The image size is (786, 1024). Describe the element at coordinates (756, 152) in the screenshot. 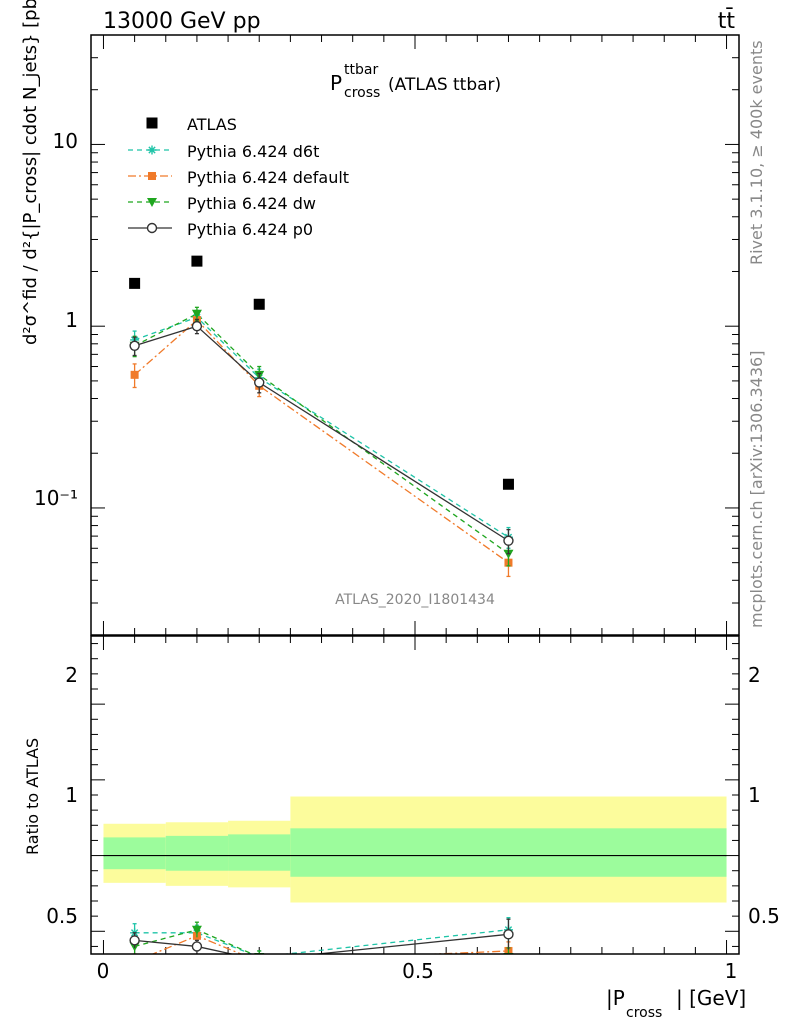

I see `rivet-version-label: Rivet 3.1.10, ≥ 400k events` at that location.